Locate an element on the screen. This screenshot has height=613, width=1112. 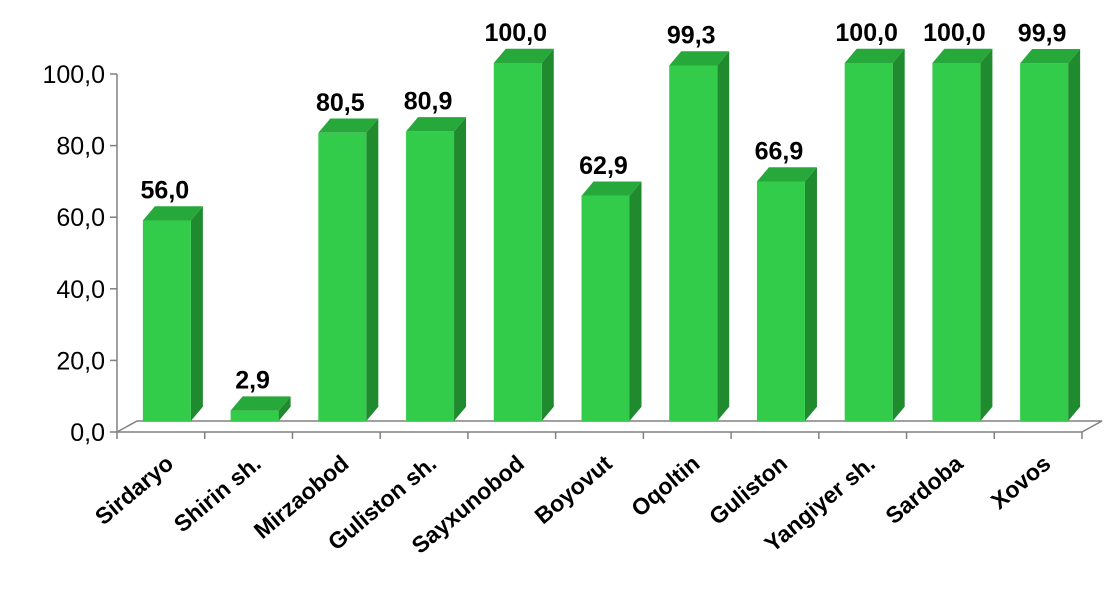
x-tick-label: Sirdaryo is located at coordinates (134, 490).